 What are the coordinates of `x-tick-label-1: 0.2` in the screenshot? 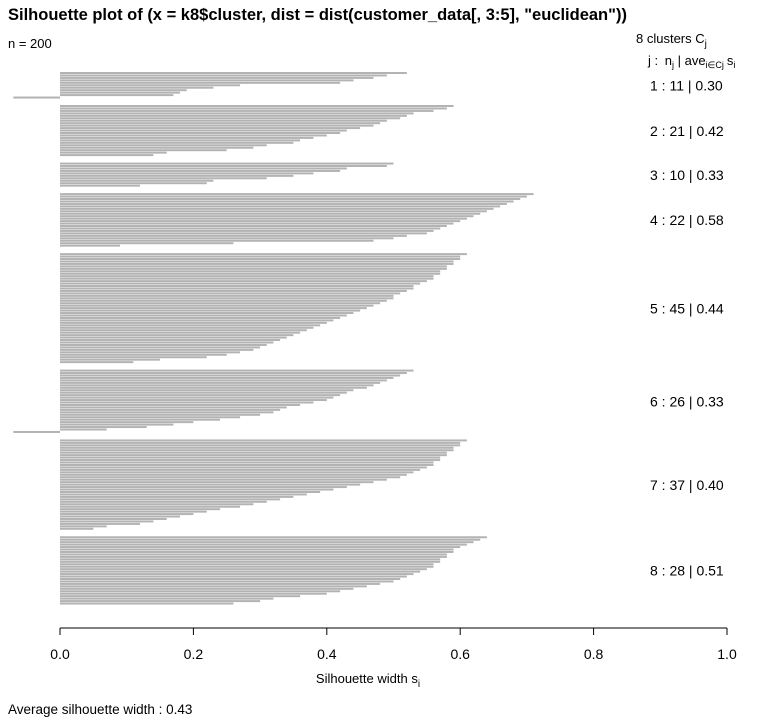 It's located at (194, 654).